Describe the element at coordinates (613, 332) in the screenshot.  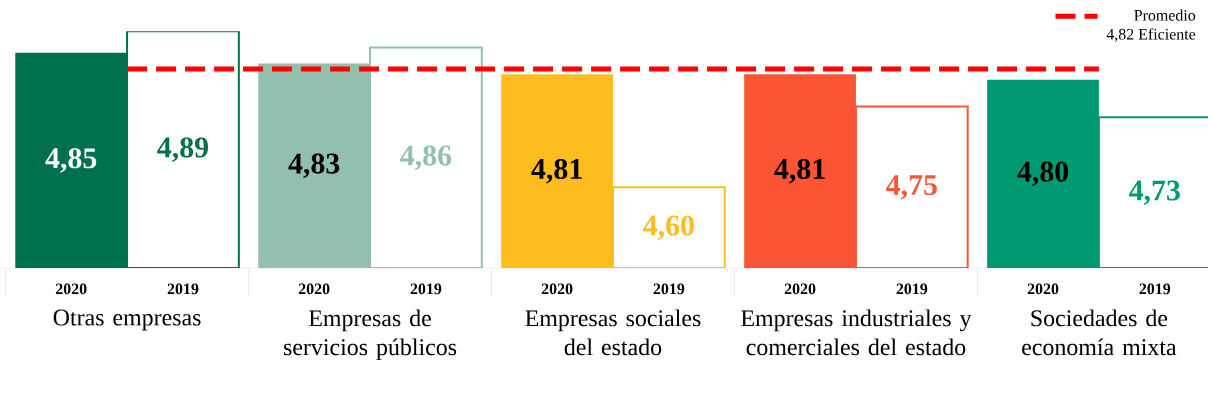
I see `x-tick-label: Empresas sociales del estado` at that location.